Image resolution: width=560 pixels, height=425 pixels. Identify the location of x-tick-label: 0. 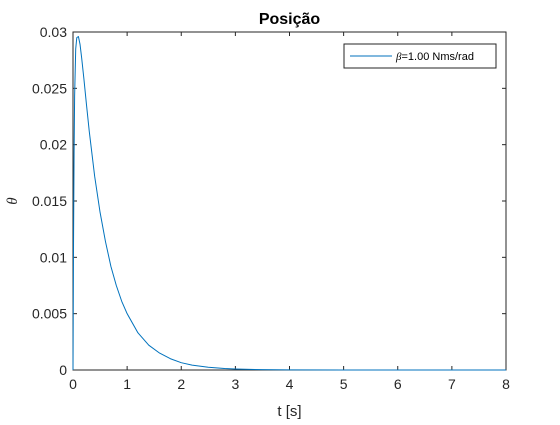
(73, 384).